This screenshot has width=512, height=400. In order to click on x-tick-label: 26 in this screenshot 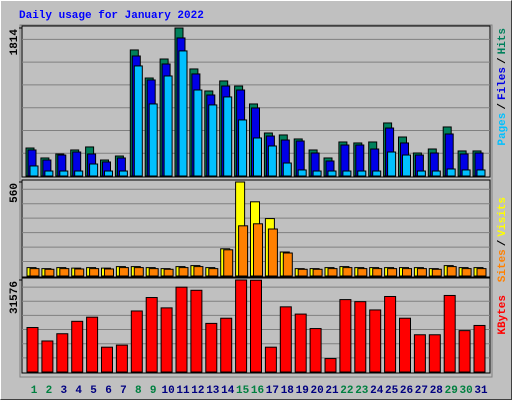, I will do `click(406, 391)`.